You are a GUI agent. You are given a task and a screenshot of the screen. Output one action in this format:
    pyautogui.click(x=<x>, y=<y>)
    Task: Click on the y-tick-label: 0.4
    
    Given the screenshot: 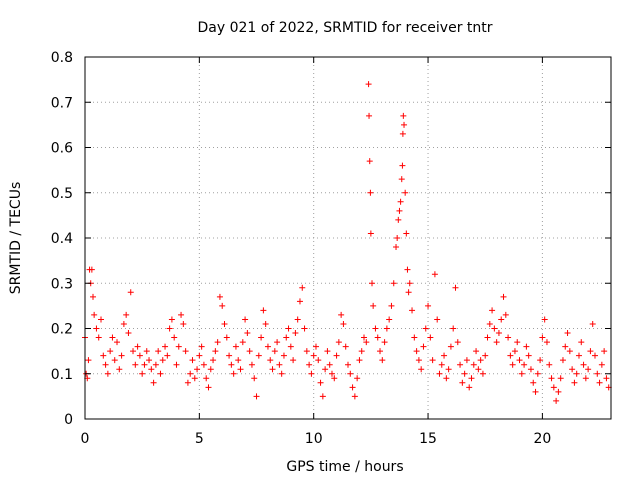 What is the action you would take?
    pyautogui.click(x=62, y=239)
    